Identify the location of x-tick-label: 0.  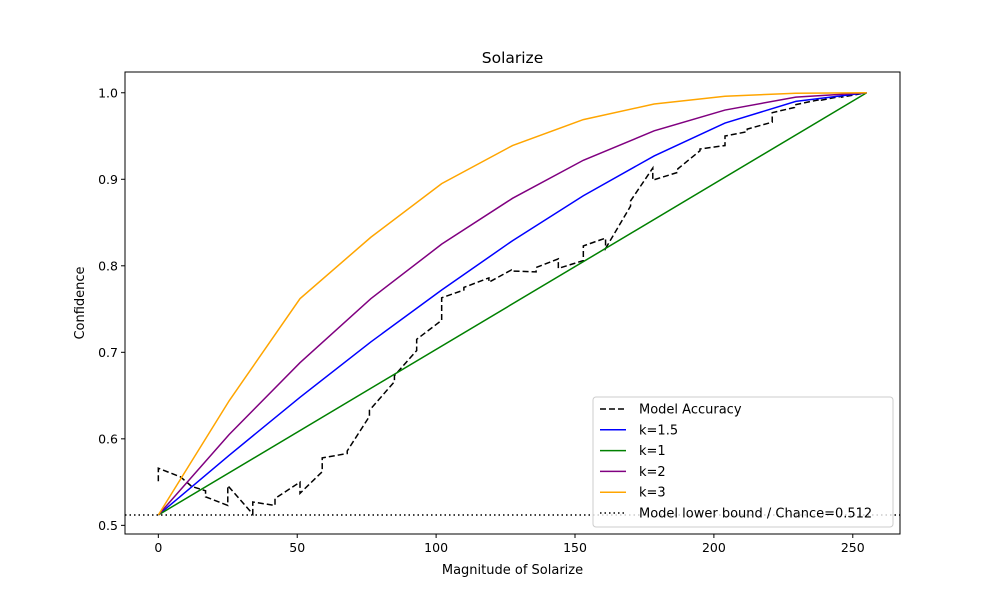
(158, 547).